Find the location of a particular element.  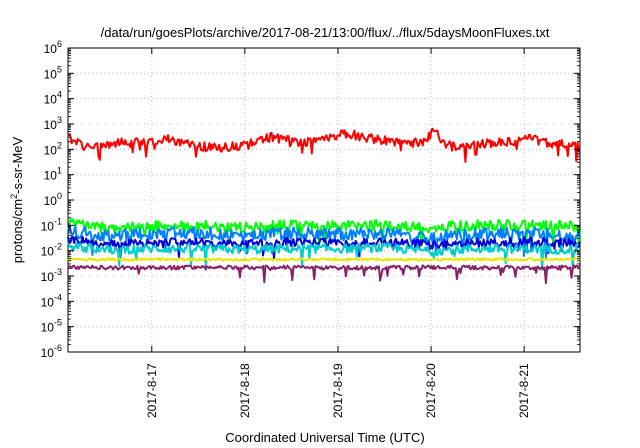

y-axis-label: protons/cm2-s-sr-MeV is located at coordinates (17, 199).